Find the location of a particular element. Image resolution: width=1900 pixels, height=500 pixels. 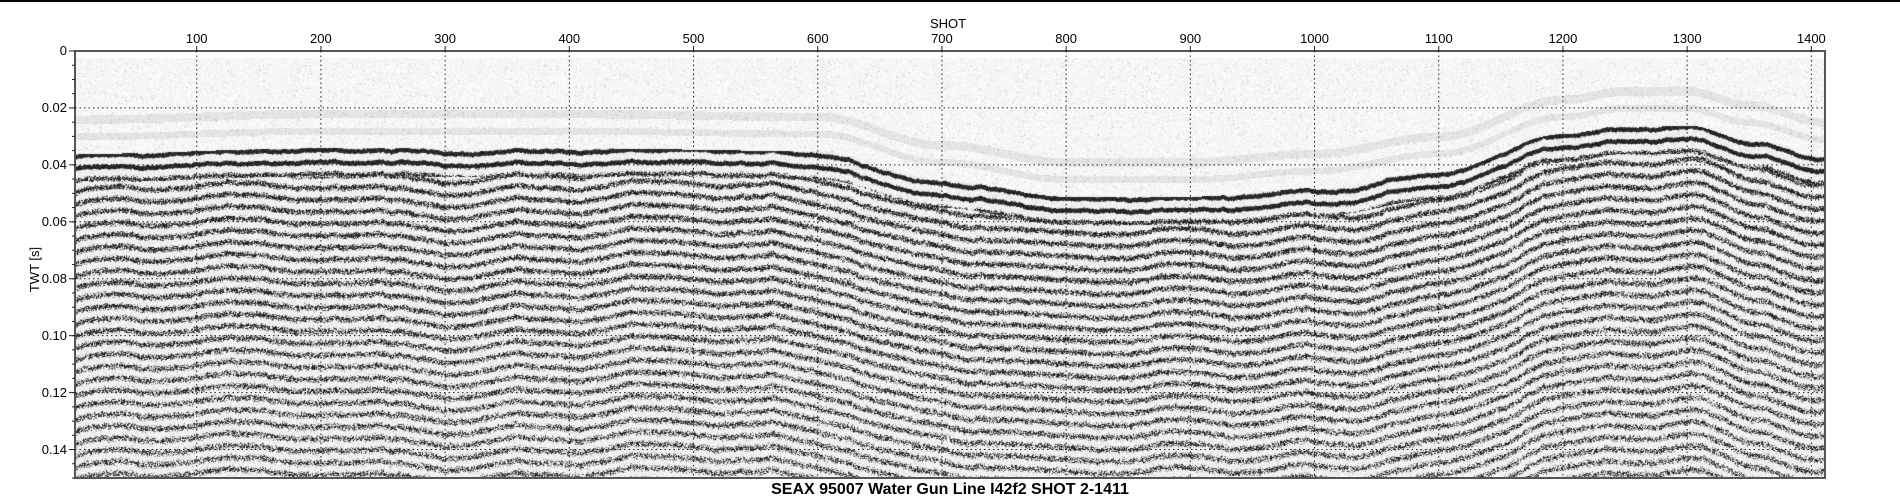

x-tick-label: 1000 is located at coordinates (1314, 38).